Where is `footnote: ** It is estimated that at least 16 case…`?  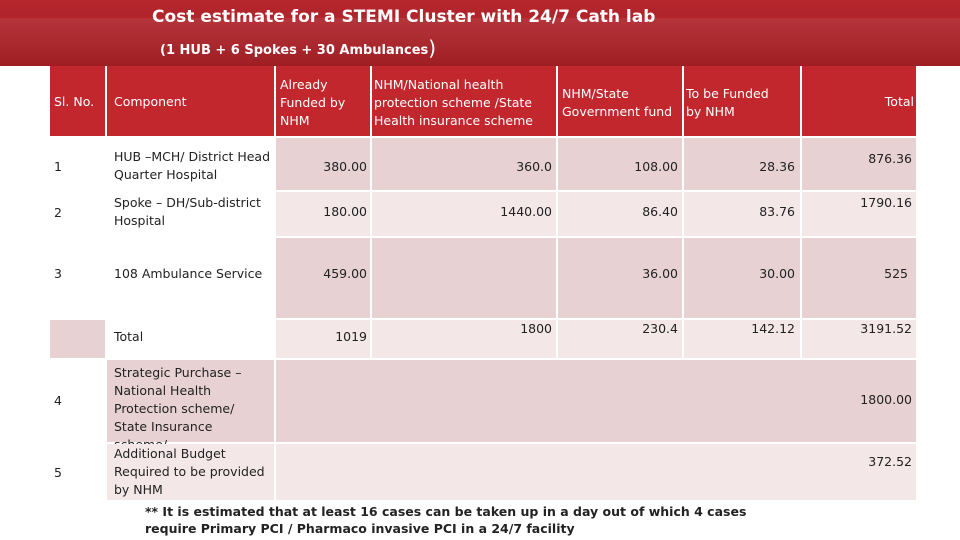 footnote: ** It is estimated that at least 16 case… is located at coordinates (446, 520).